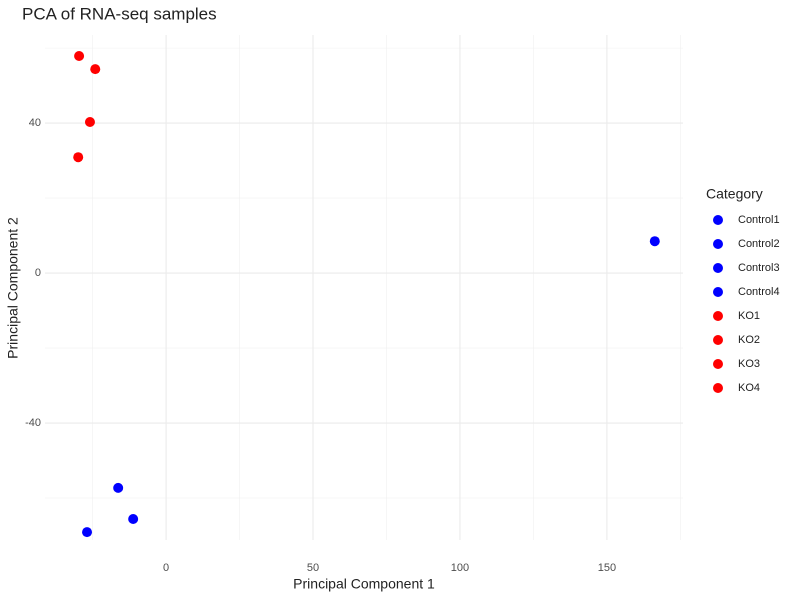 Image resolution: width=800 pixels, height=600 pixels. I want to click on legend-label: KO3, so click(749, 364).